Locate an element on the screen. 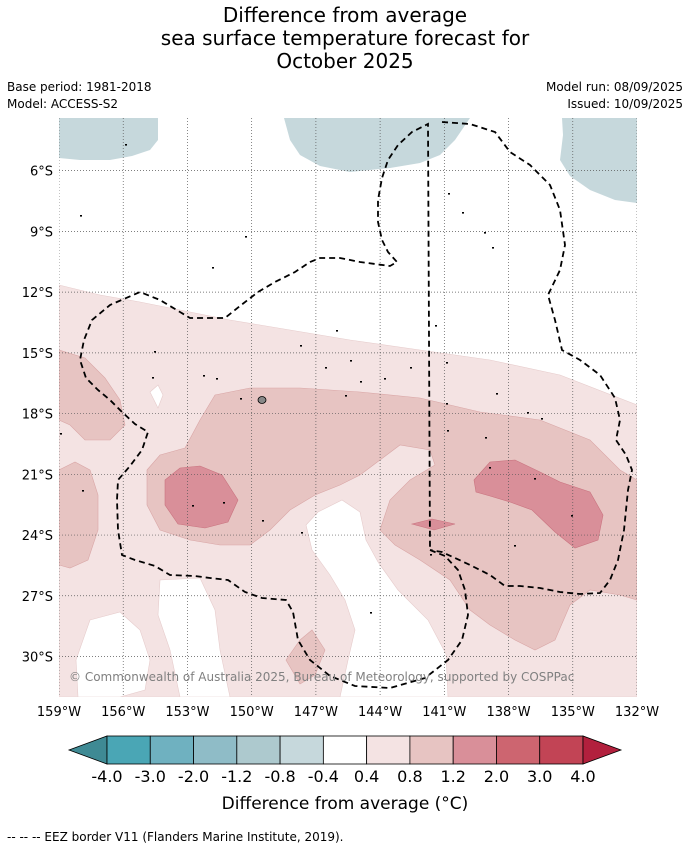 This screenshot has height=850, width=690. lon-tick-label: 159°W is located at coordinates (59, 712).